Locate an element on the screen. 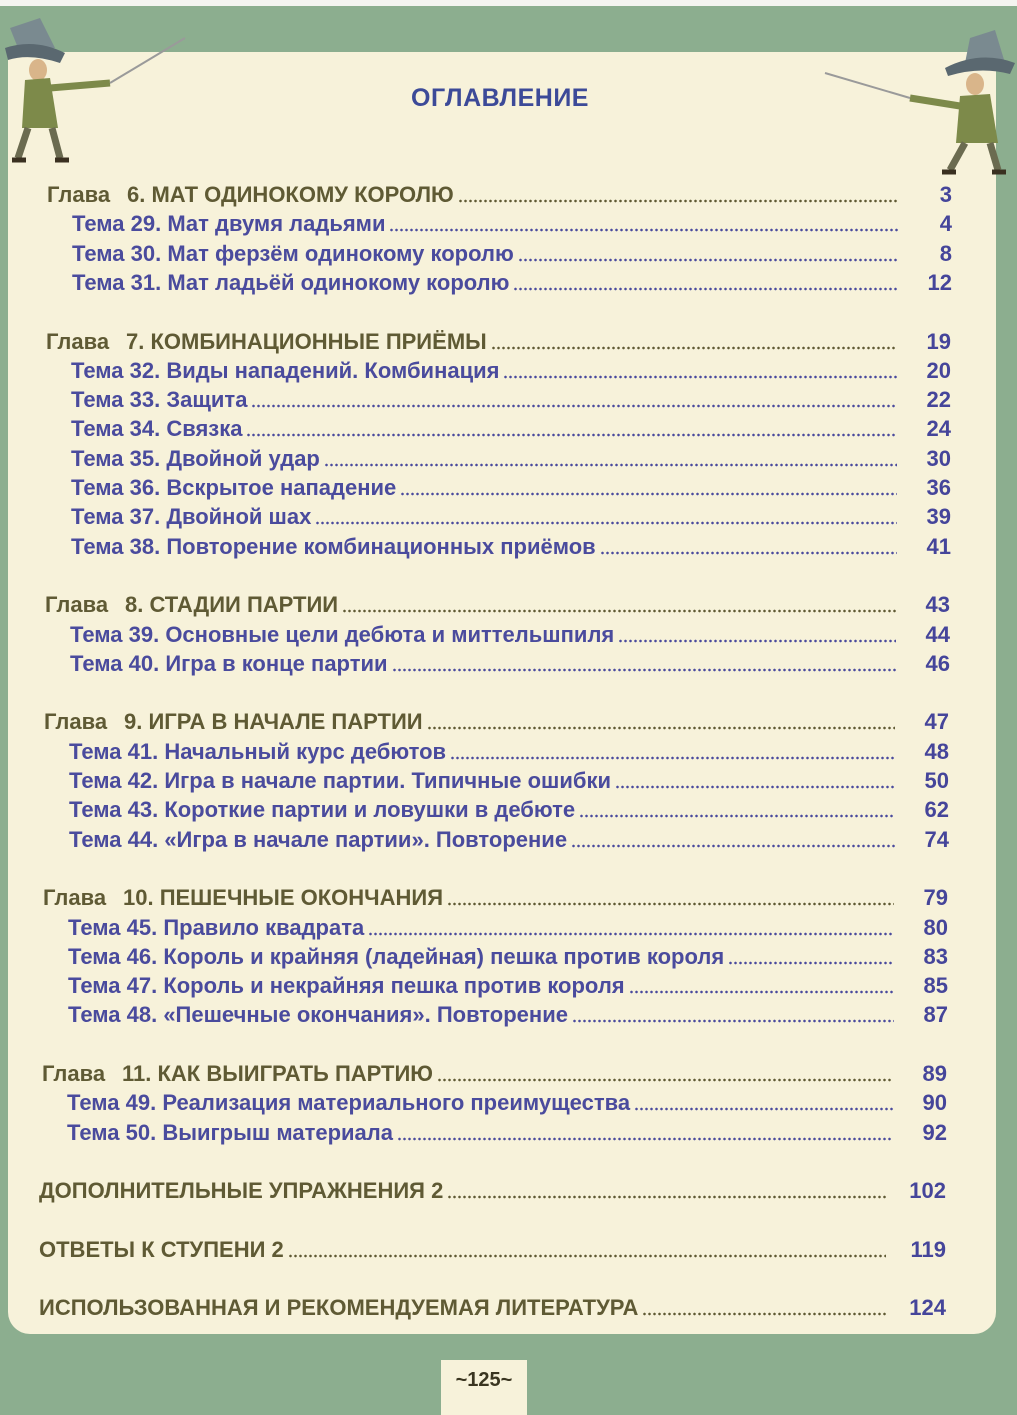  entry-label: Тема 36. Вскрытое нападение is located at coordinates (235, 488).